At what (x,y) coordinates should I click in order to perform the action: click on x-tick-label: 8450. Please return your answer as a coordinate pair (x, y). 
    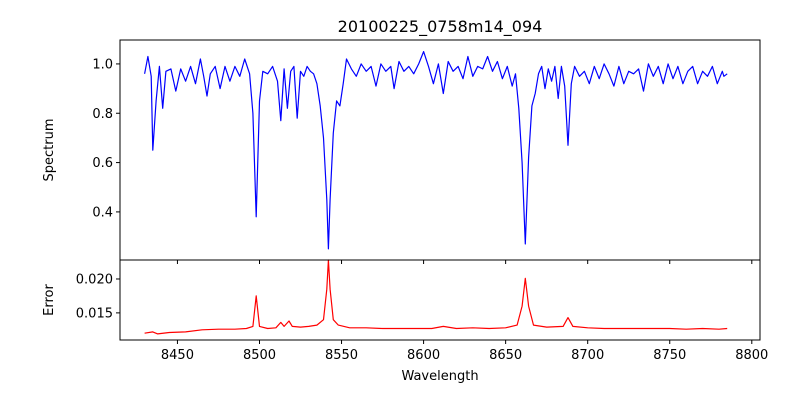
    Looking at the image, I should click on (177, 355).